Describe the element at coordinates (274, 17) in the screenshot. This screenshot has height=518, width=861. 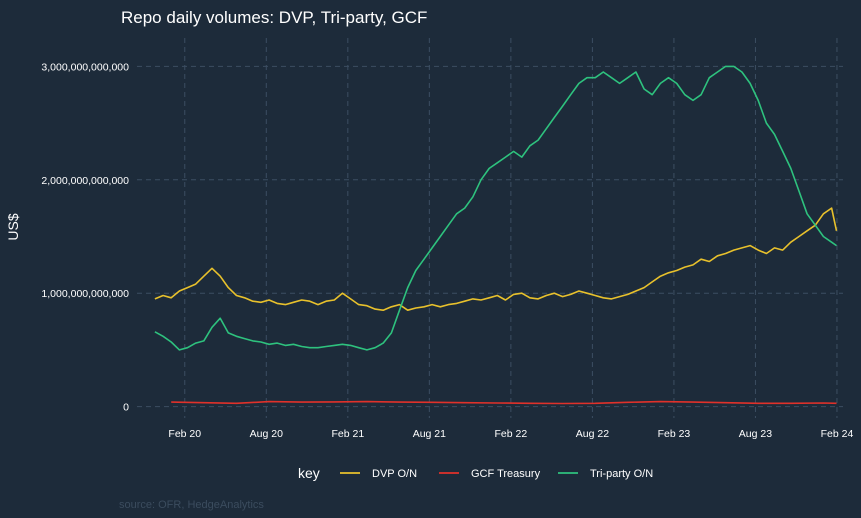
I see `chart-title: Repo daily volumes: DVP, Tri-party, GCF` at that location.